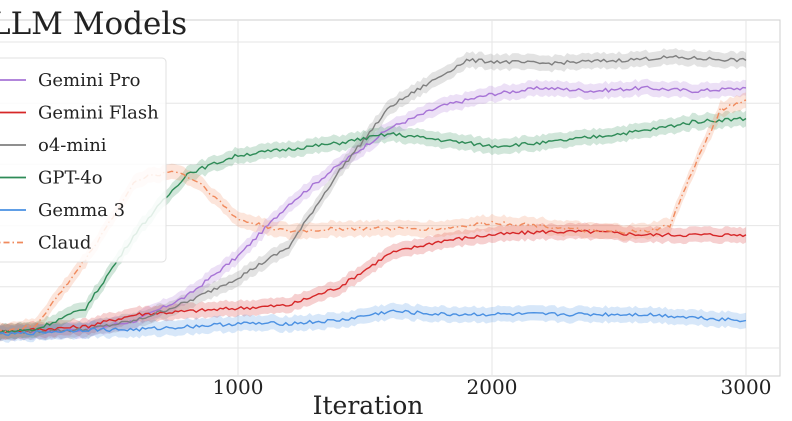 The width and height of the screenshot is (792, 421). I want to click on legend-box, so click(83, 160).